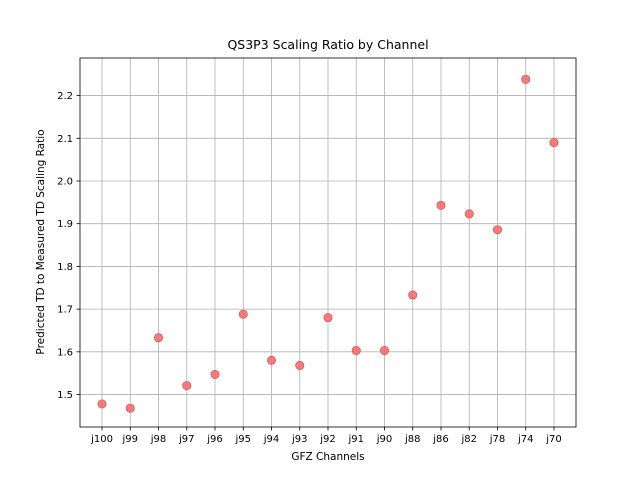 This screenshot has height=480, width=640. I want to click on x-tick-label: j82, so click(468, 439).